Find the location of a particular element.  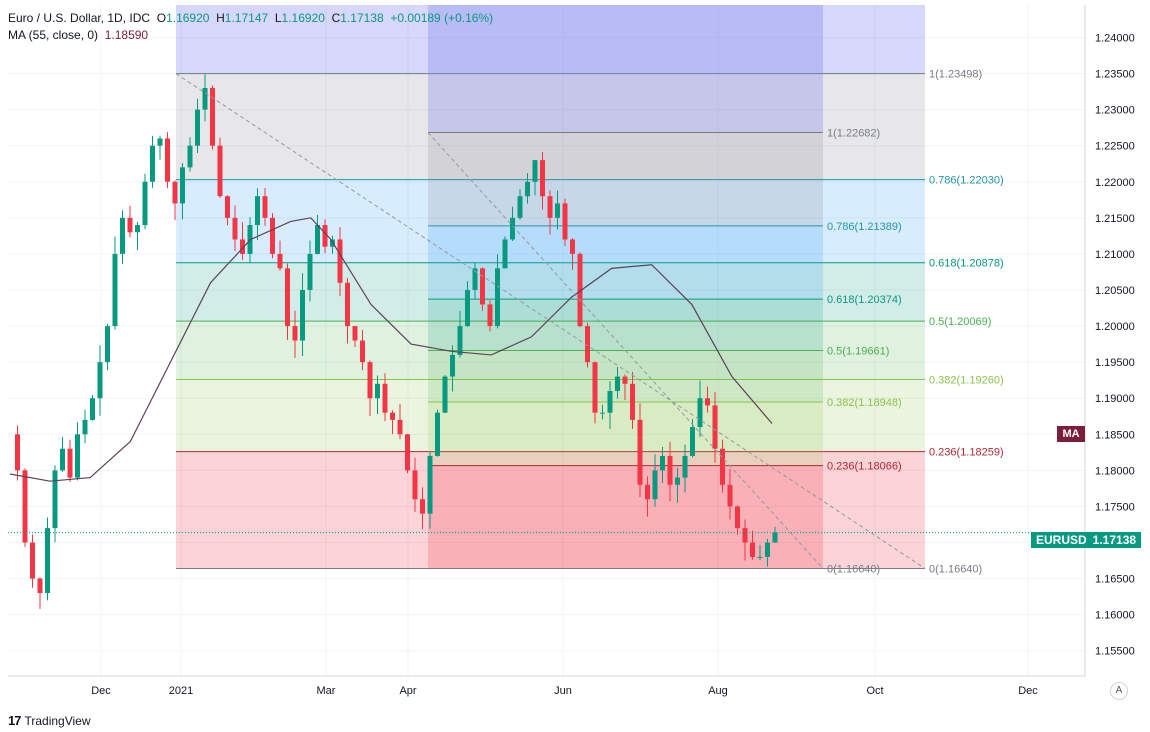

tradingview-logo: 17 TradingView is located at coordinates (49, 720).